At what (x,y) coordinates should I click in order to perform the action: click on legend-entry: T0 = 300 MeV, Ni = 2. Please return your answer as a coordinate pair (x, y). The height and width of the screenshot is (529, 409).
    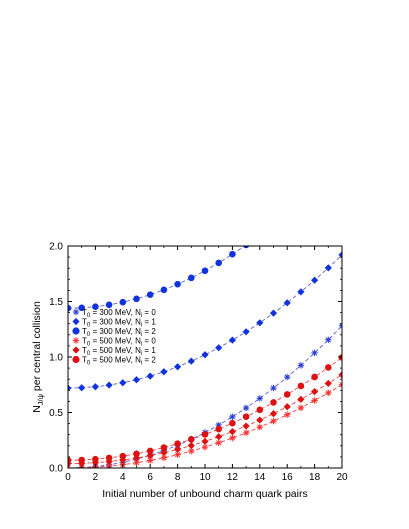
    Looking at the image, I should click on (114, 332).